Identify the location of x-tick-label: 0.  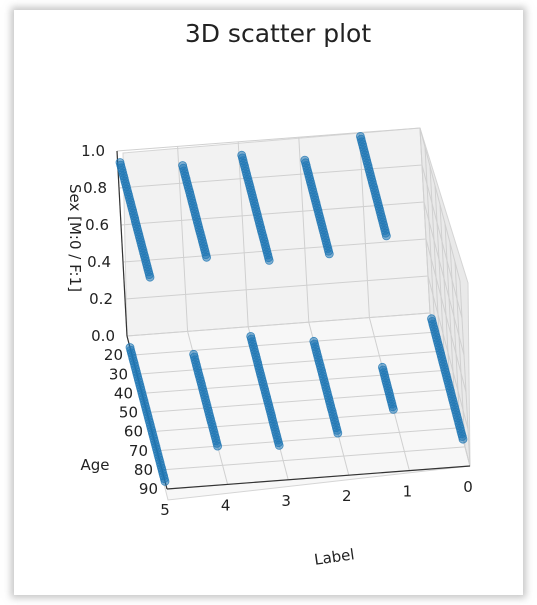
(468, 487).